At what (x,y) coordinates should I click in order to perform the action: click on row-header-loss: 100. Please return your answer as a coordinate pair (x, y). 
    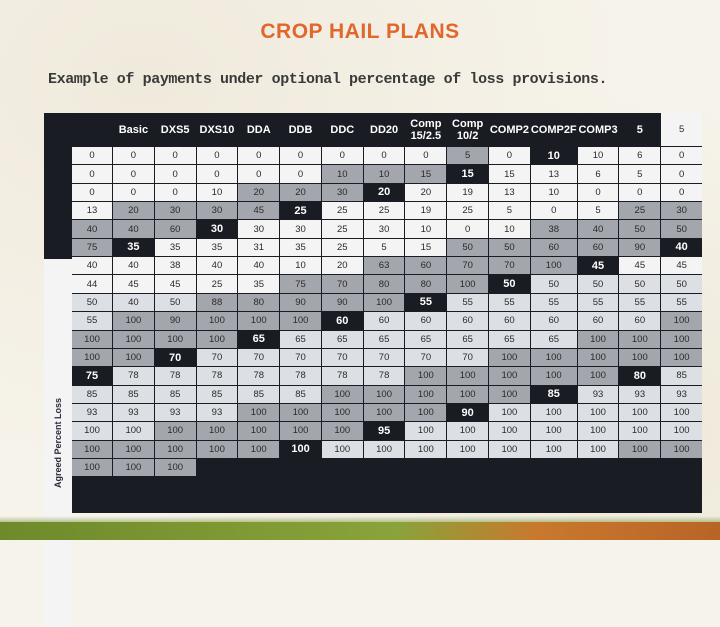
    Looking at the image, I should click on (300, 449).